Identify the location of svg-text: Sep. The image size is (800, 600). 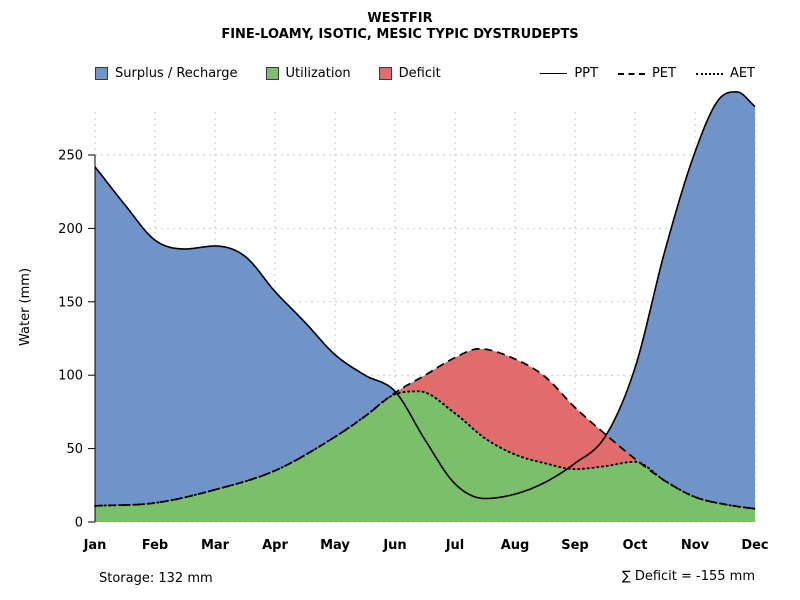
(575, 545).